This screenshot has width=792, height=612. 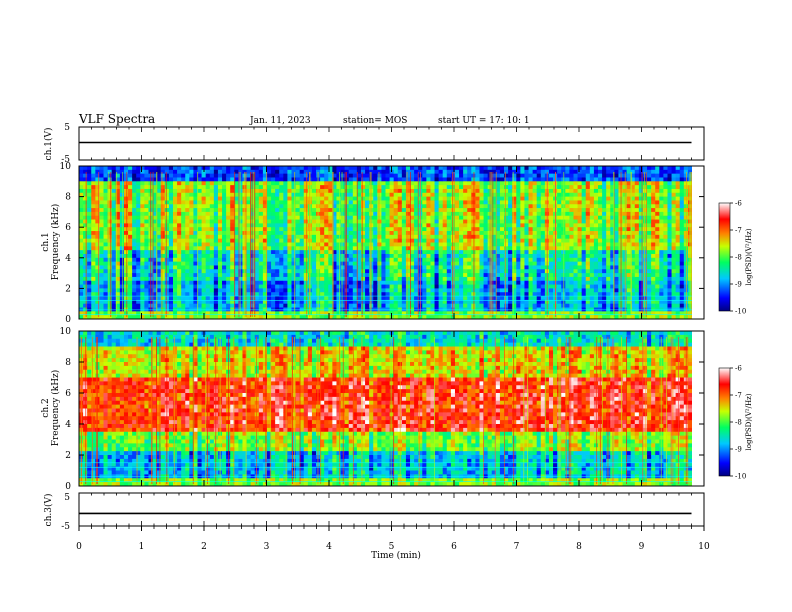 What do you see at coordinates (375, 121) in the screenshot?
I see `station-label: station= MOS` at bounding box center [375, 121].